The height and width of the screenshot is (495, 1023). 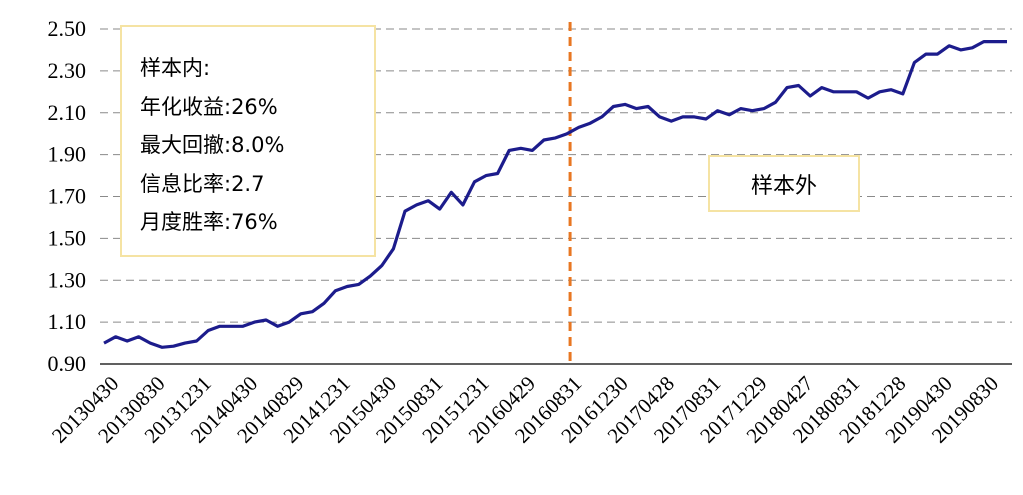 I want to click on y-axis-ticks: 0.90 1.10 1.30 1.50 1.70 1.90 2.10 2.30 2.50, so click(x=67, y=196).